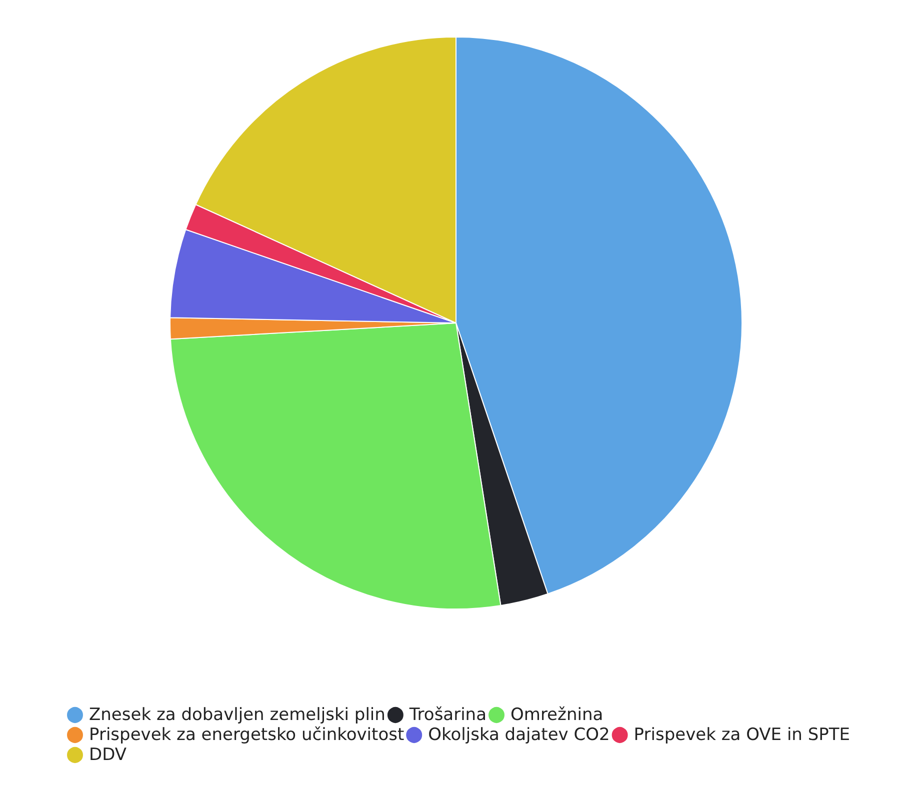  Describe the element at coordinates (246, 735) in the screenshot. I see `legend-label: Prispevek za energetsko učinkovitost` at that location.